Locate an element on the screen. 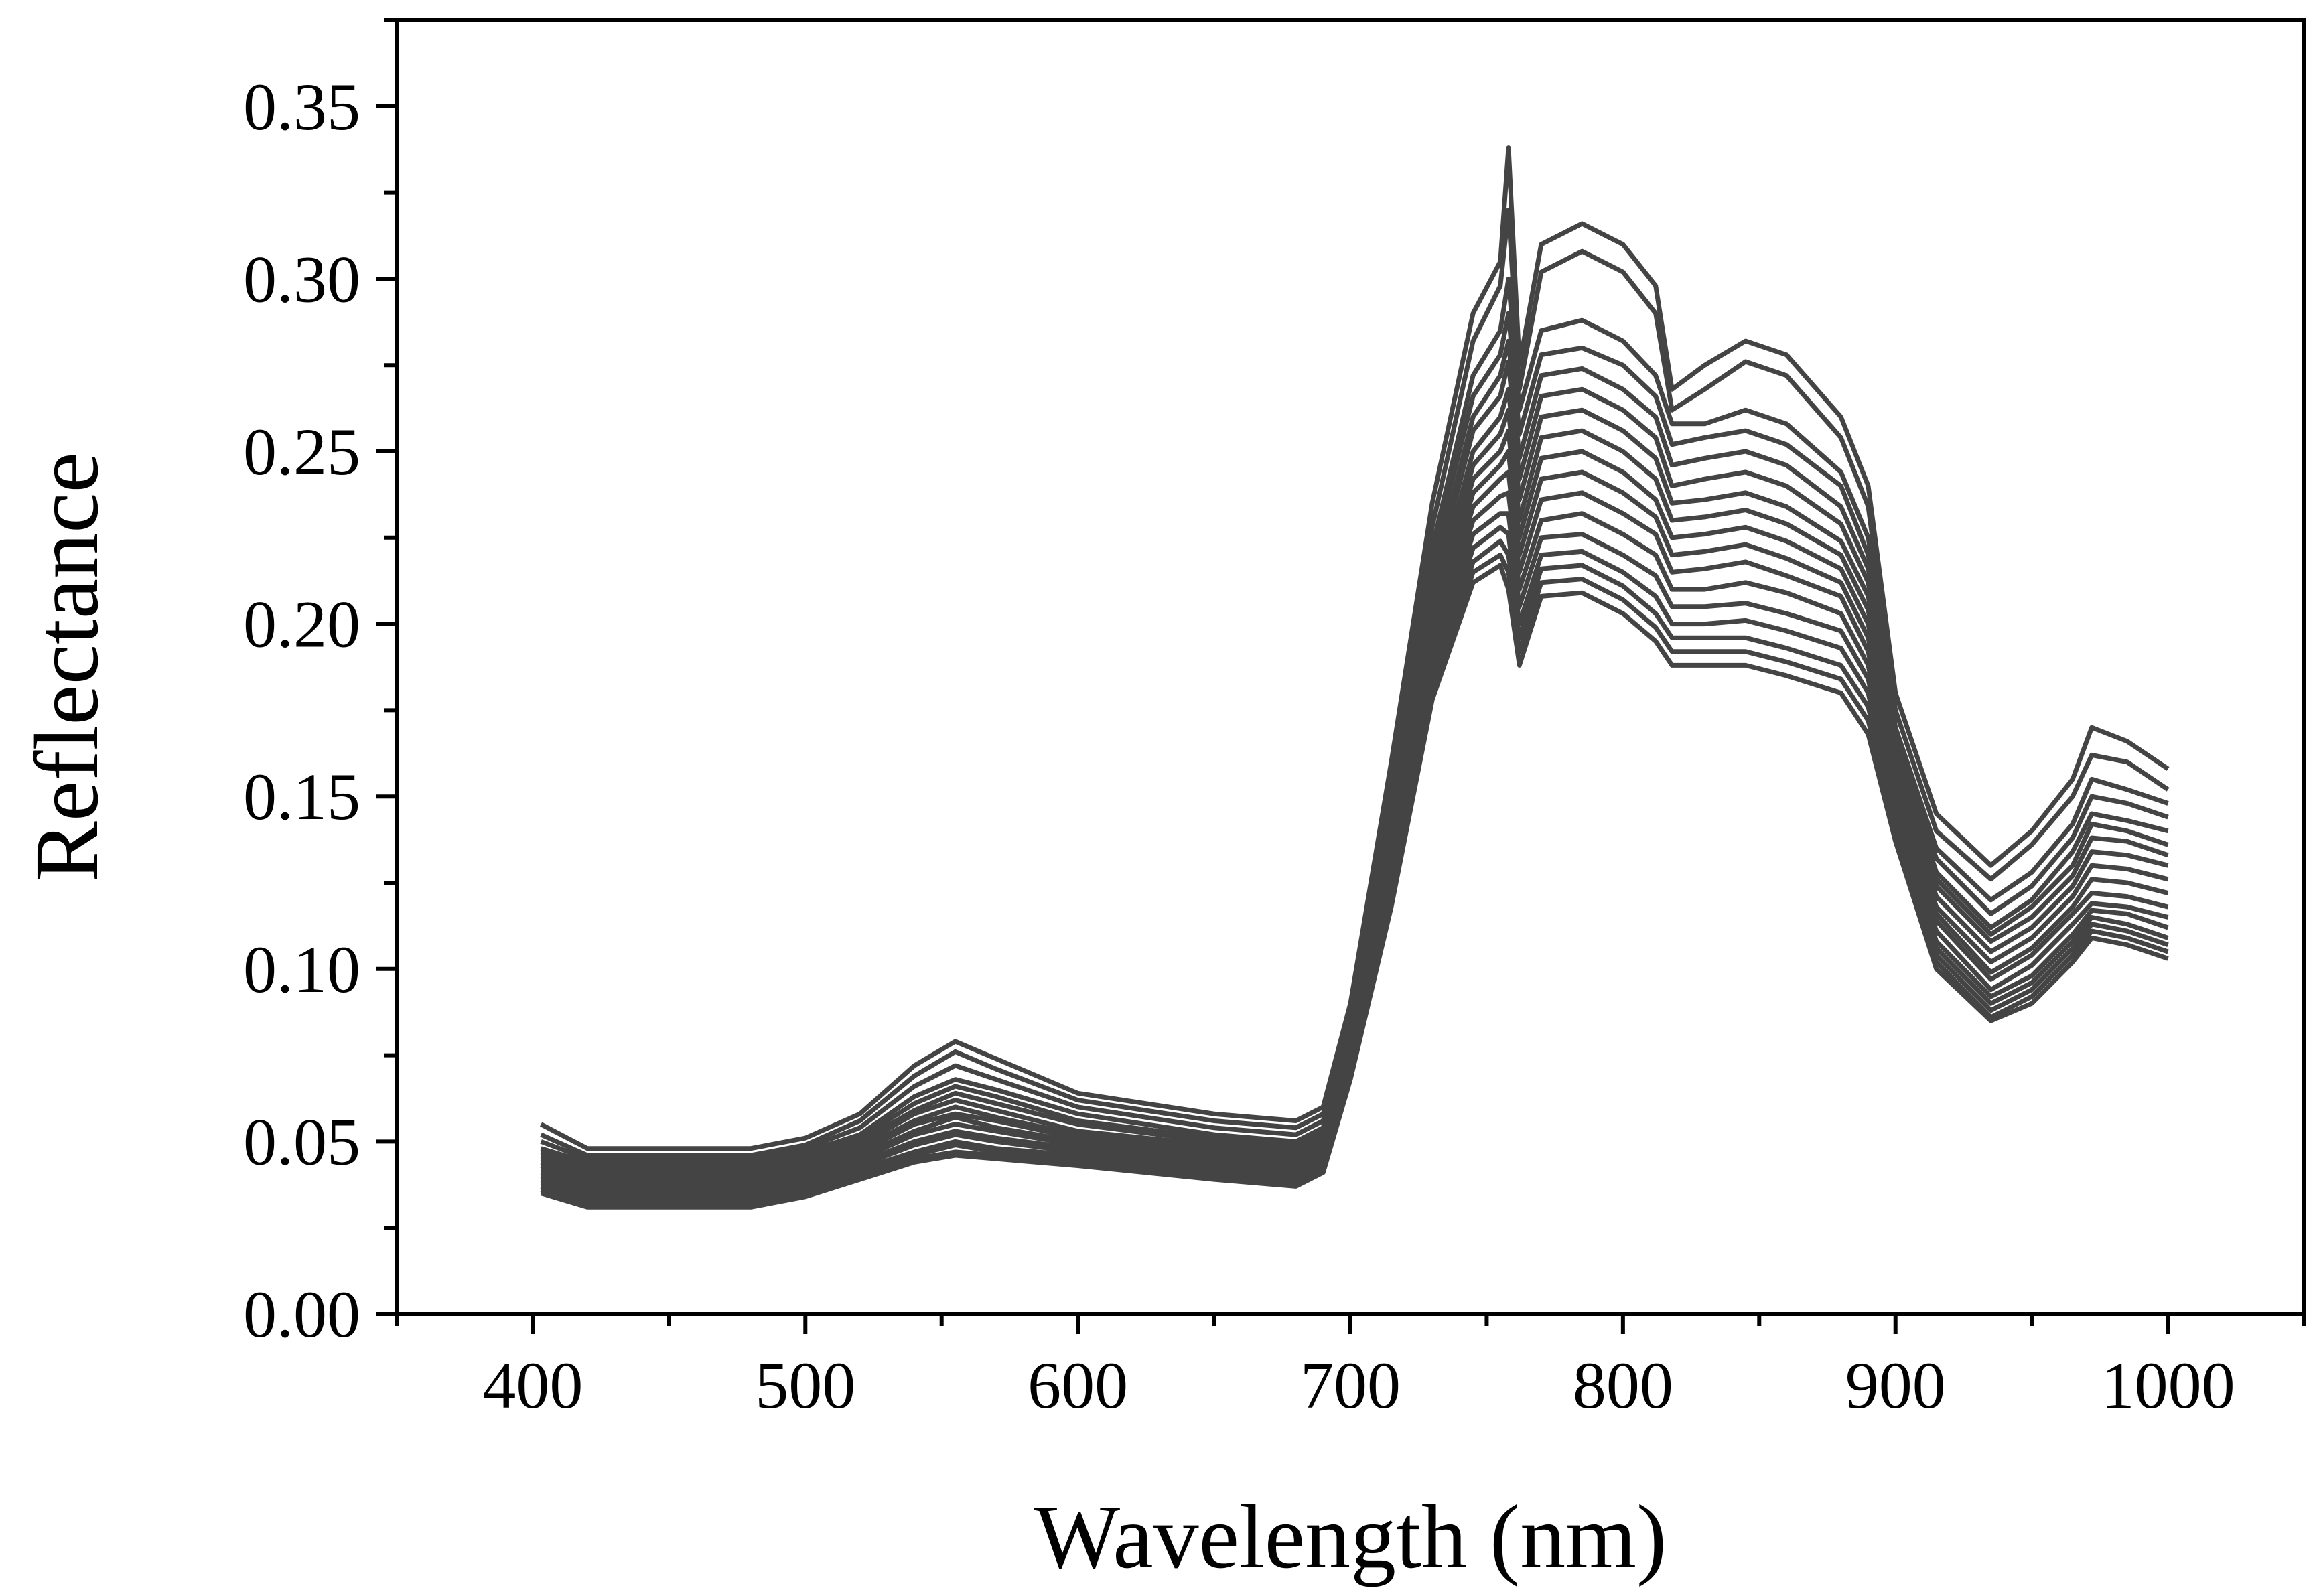 Image resolution: width=2315 pixels, height=1596 pixels. y-tick-label: 0.35 is located at coordinates (301, 107).